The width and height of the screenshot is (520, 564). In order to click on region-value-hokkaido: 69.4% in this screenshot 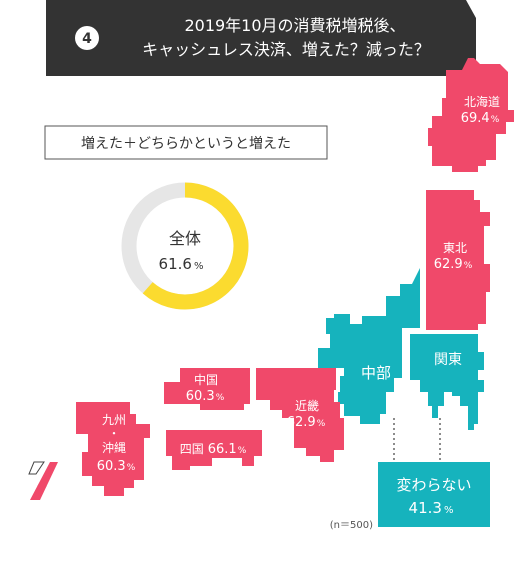, I will do `click(480, 118)`.